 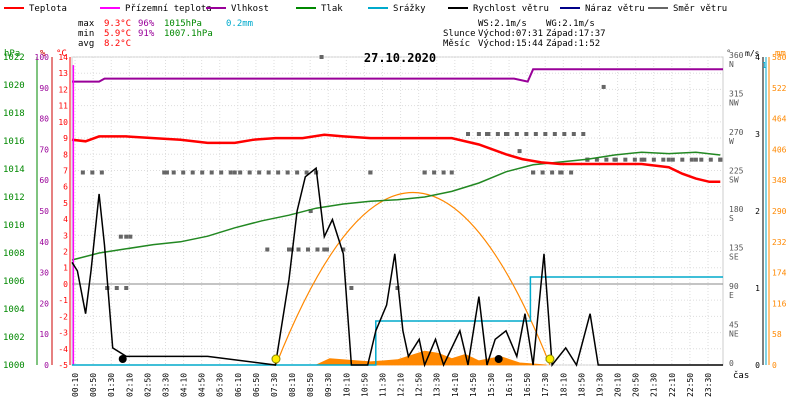 What do you see at coordinates (570, 24) in the screenshot?
I see `info-wg: WG:2.1m/s` at bounding box center [570, 24].